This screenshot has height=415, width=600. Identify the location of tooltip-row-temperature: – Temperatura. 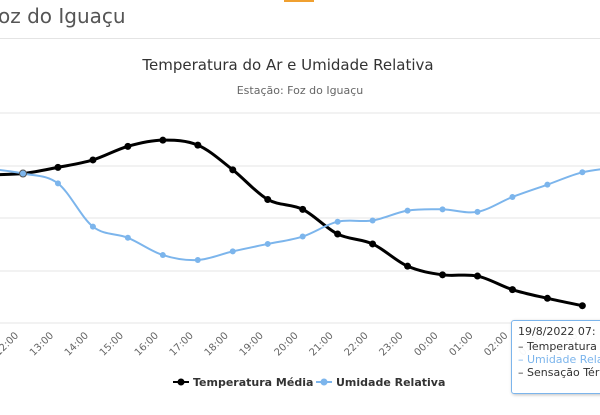
(557, 346).